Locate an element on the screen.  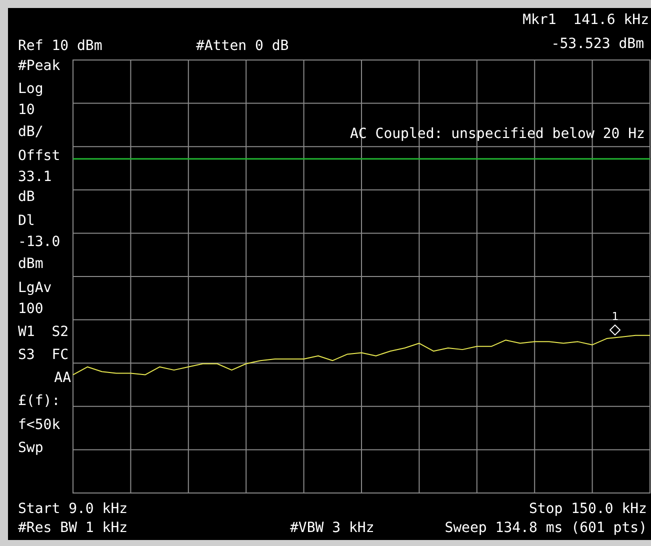
text: #Res BW 1 kHz is located at coordinates (73, 528).